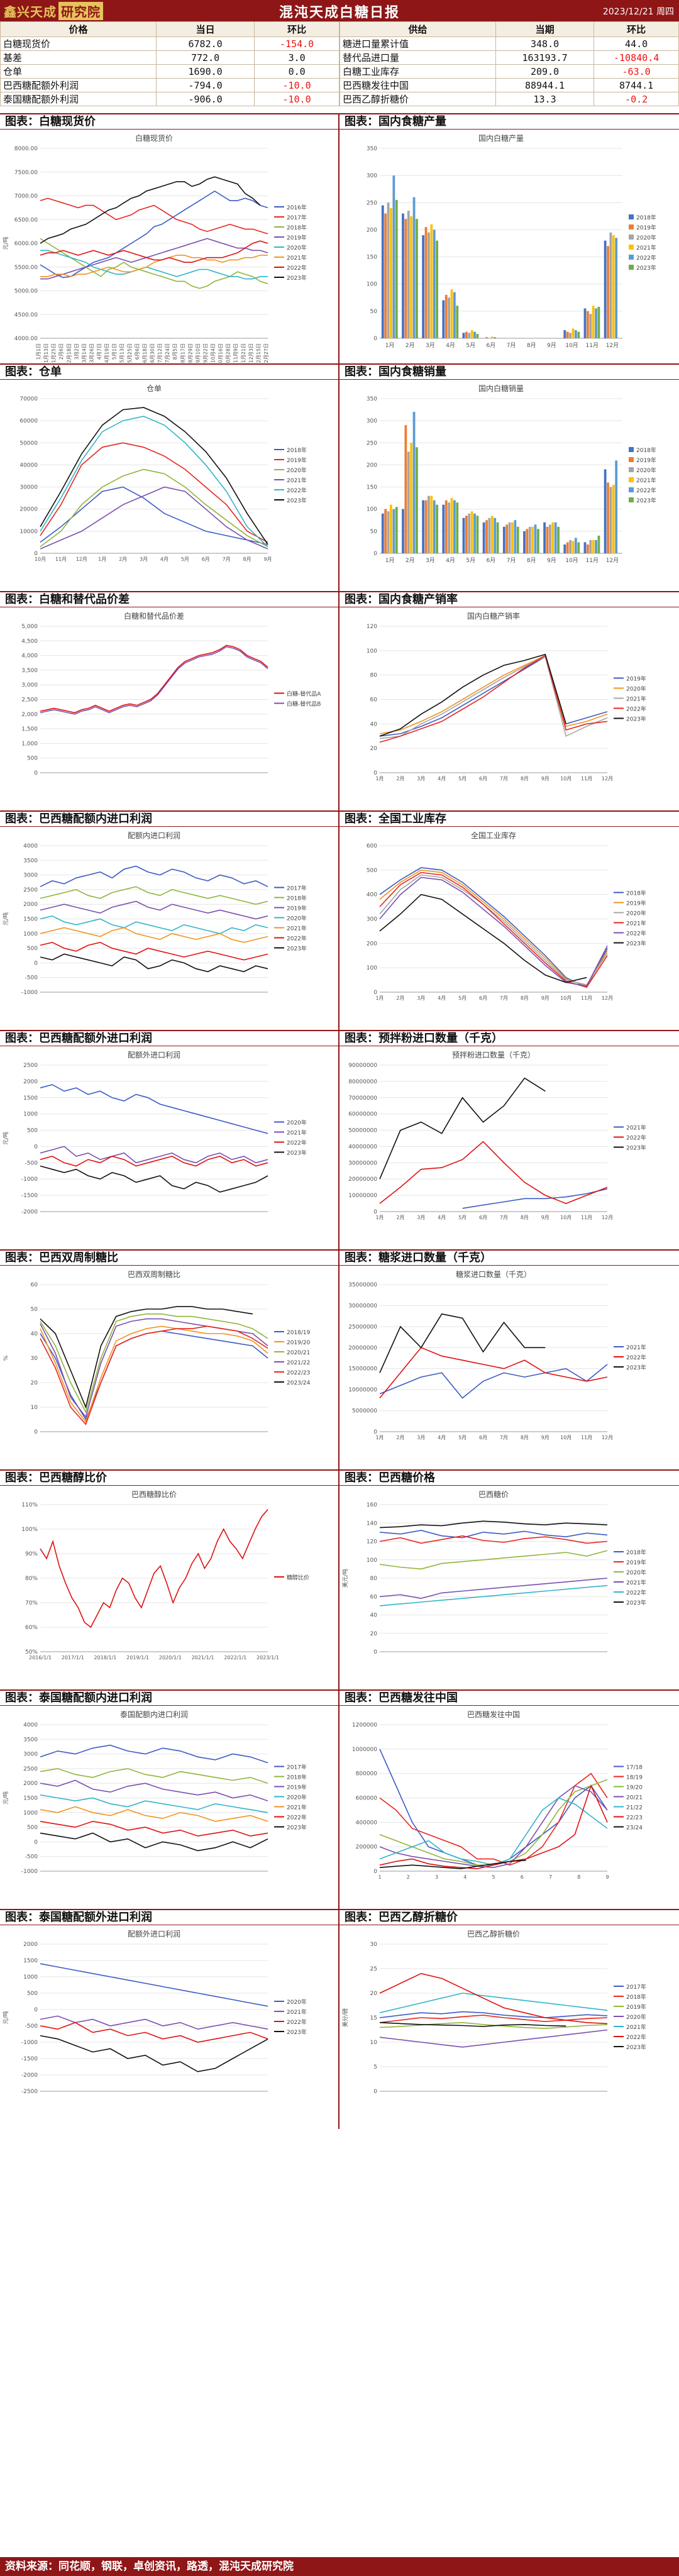 The width and height of the screenshot is (679, 2576). Describe the element at coordinates (372, 443) in the screenshot. I see `y-tick-label: 250` at that location.